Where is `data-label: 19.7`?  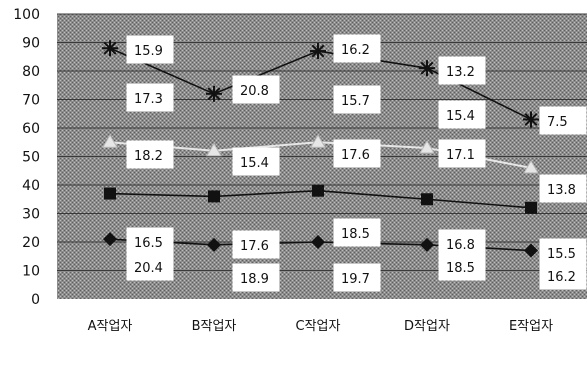 data-label: 19.7 is located at coordinates (355, 279).